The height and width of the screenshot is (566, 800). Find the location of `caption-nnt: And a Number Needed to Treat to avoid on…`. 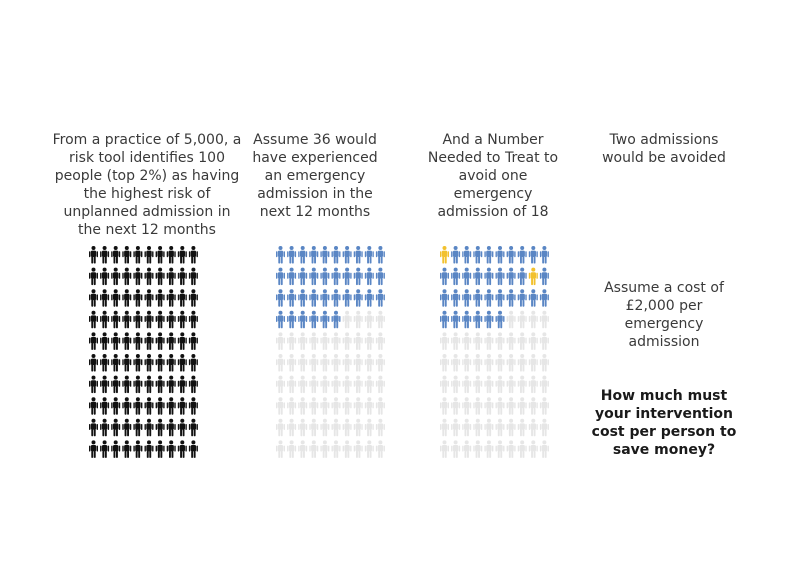

caption-nnt: And a Number Needed to Treat to avoid on… is located at coordinates (493, 176).